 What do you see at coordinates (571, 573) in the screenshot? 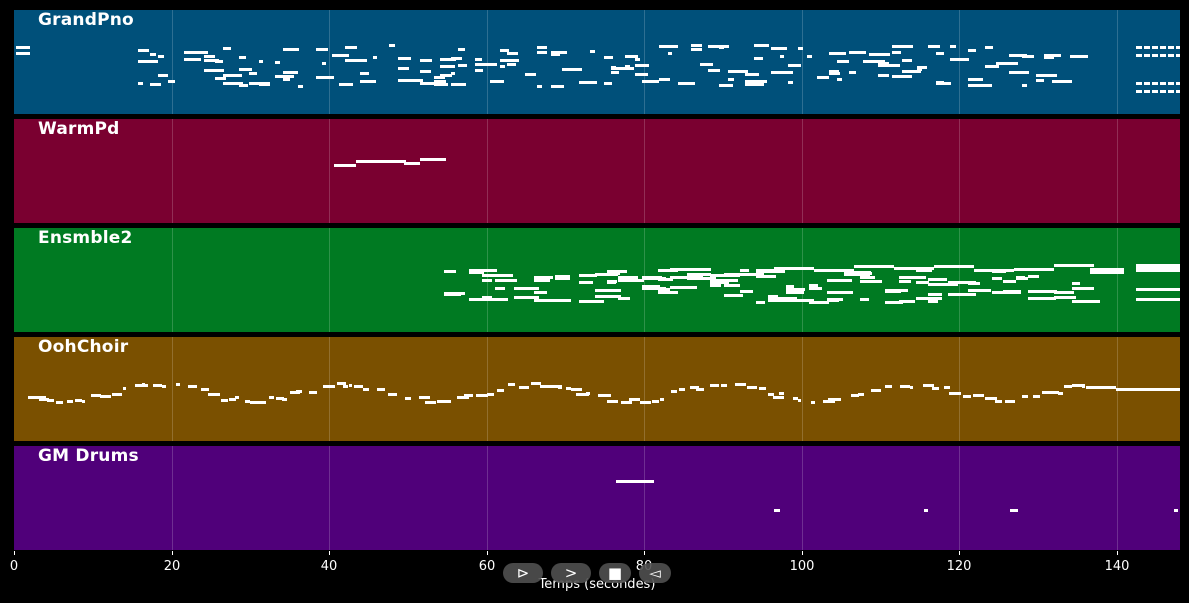
I see `next-button: >` at bounding box center [571, 573].